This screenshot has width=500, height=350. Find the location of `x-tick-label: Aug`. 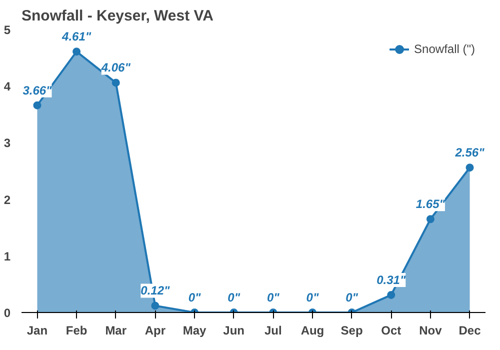

x-tick-label: Aug is located at coordinates (312, 331).